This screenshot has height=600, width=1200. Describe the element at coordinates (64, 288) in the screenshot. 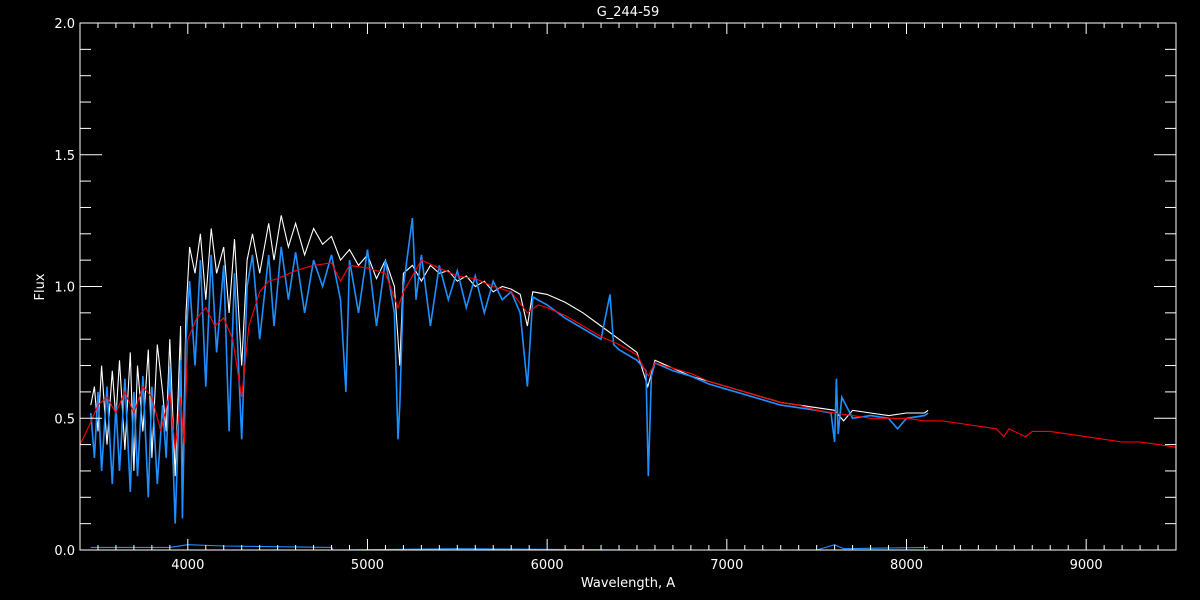

I see `y-tick-label: 1.0` at that location.